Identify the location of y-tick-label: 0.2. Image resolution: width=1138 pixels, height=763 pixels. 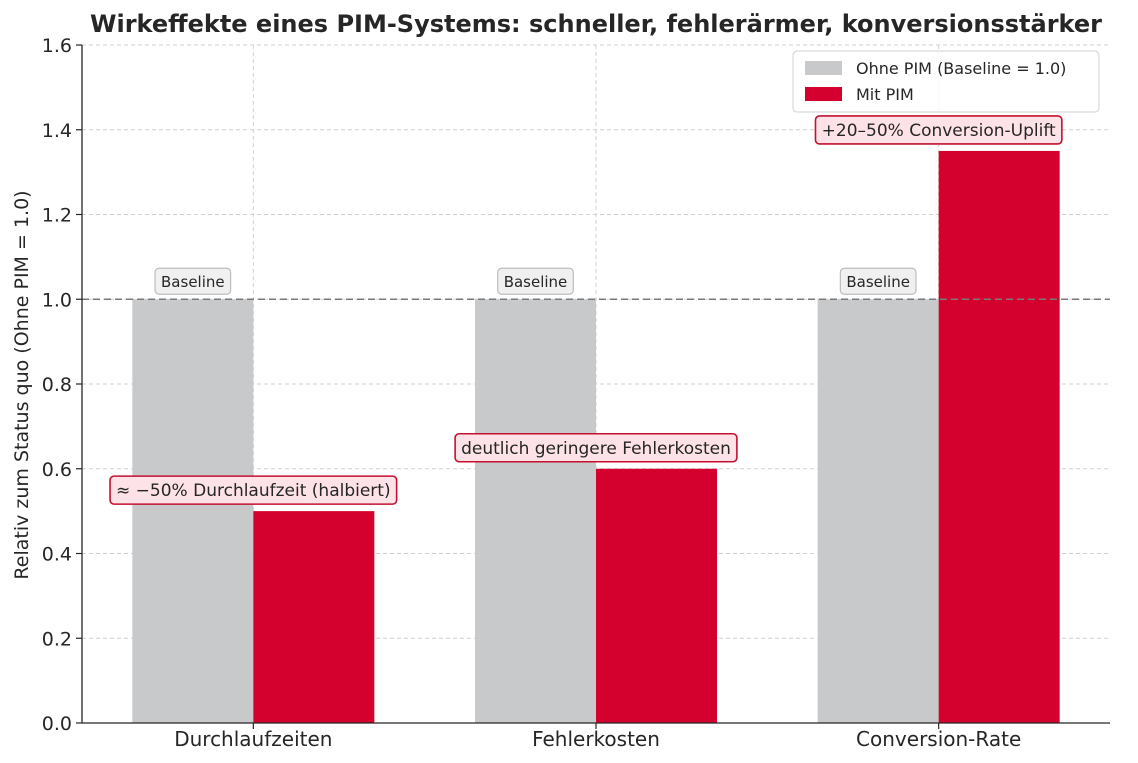
(57, 639).